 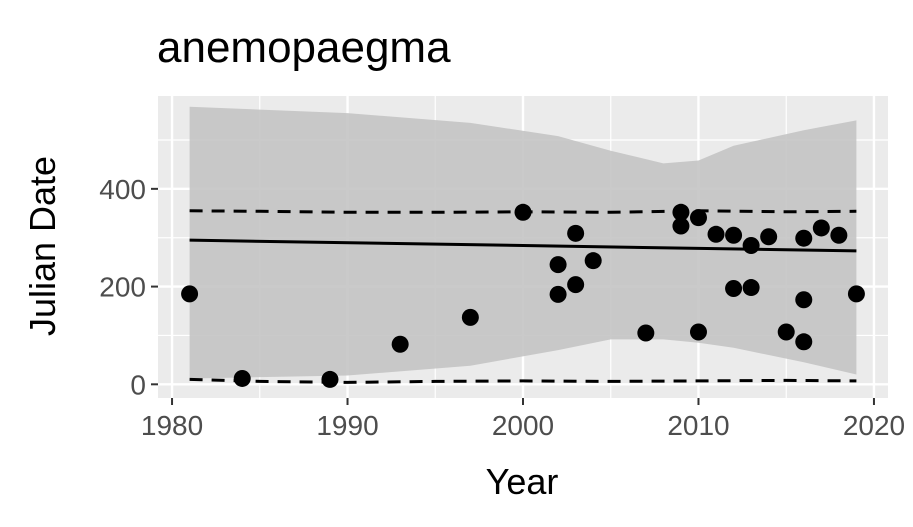 I want to click on x-tick-label: 2010, so click(x=698, y=425).